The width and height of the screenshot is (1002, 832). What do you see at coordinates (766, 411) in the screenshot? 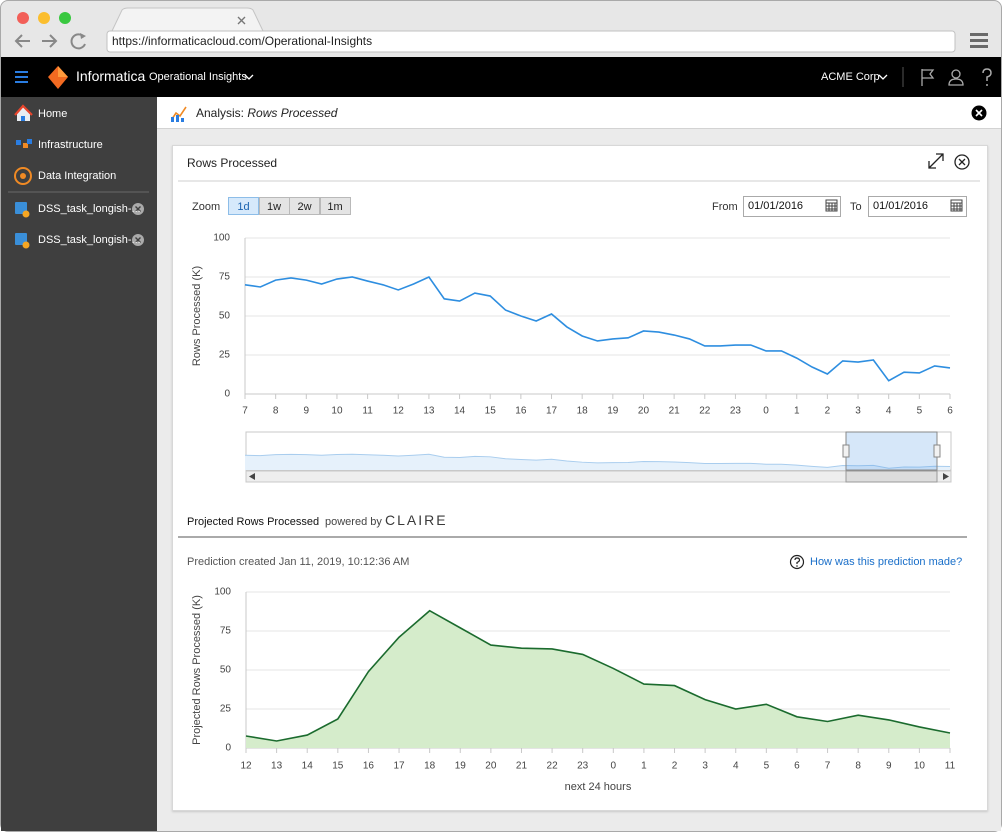
I see `x-tick-label: 0` at bounding box center [766, 411].